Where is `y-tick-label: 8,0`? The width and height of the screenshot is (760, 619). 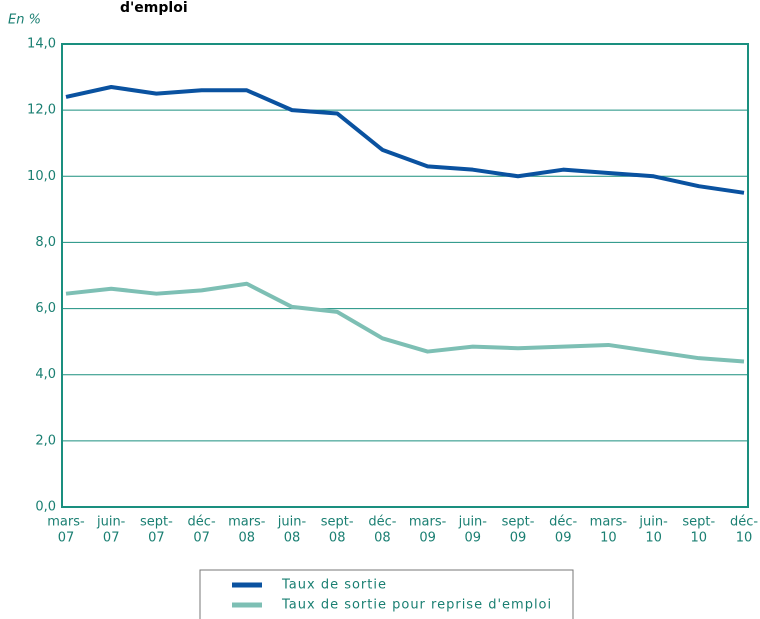 y-tick-label: 8,0 is located at coordinates (45, 242).